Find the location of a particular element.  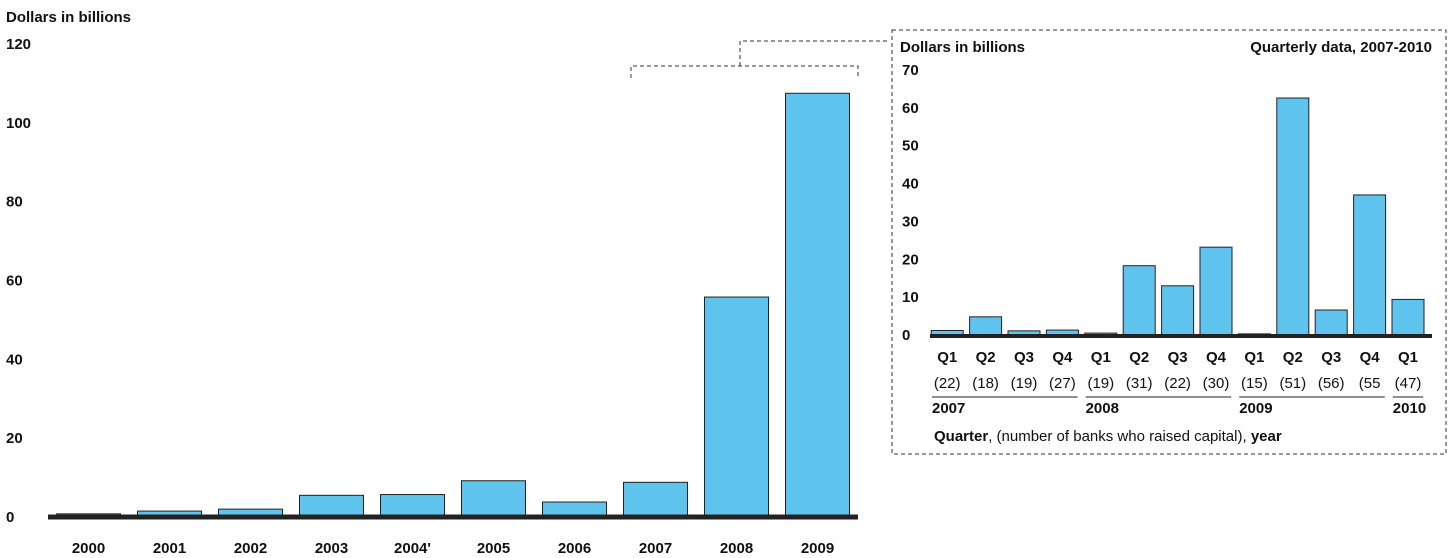

xlabel-year: year is located at coordinates (1266, 436).